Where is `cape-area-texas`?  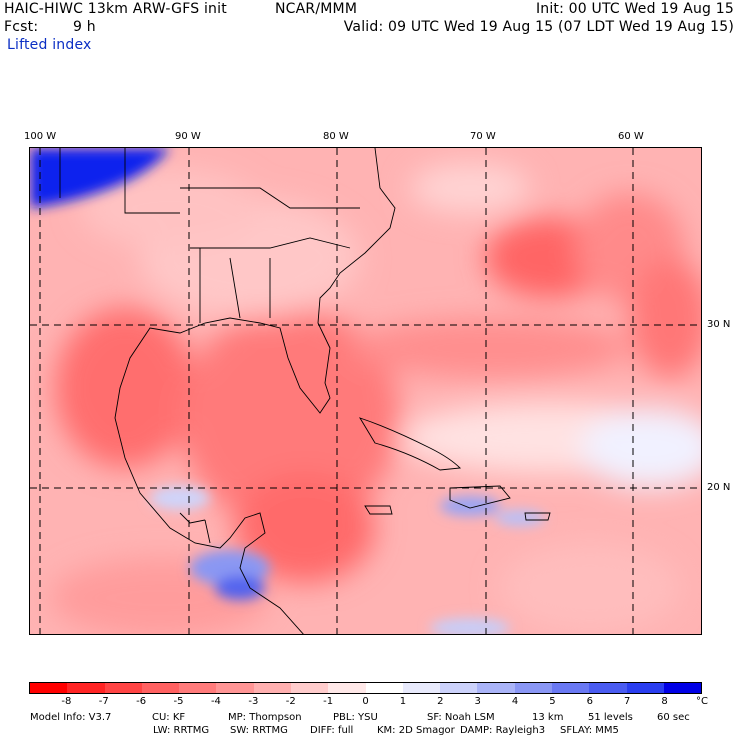
cape-area-texas is located at coordinates (125, 388).